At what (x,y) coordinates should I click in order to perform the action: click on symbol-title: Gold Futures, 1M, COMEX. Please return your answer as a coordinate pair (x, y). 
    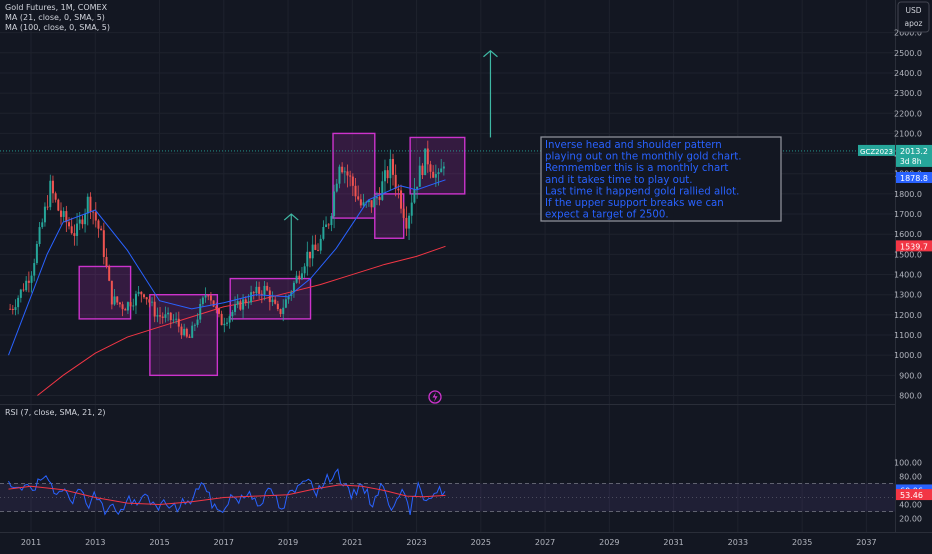
    Looking at the image, I should click on (56, 7).